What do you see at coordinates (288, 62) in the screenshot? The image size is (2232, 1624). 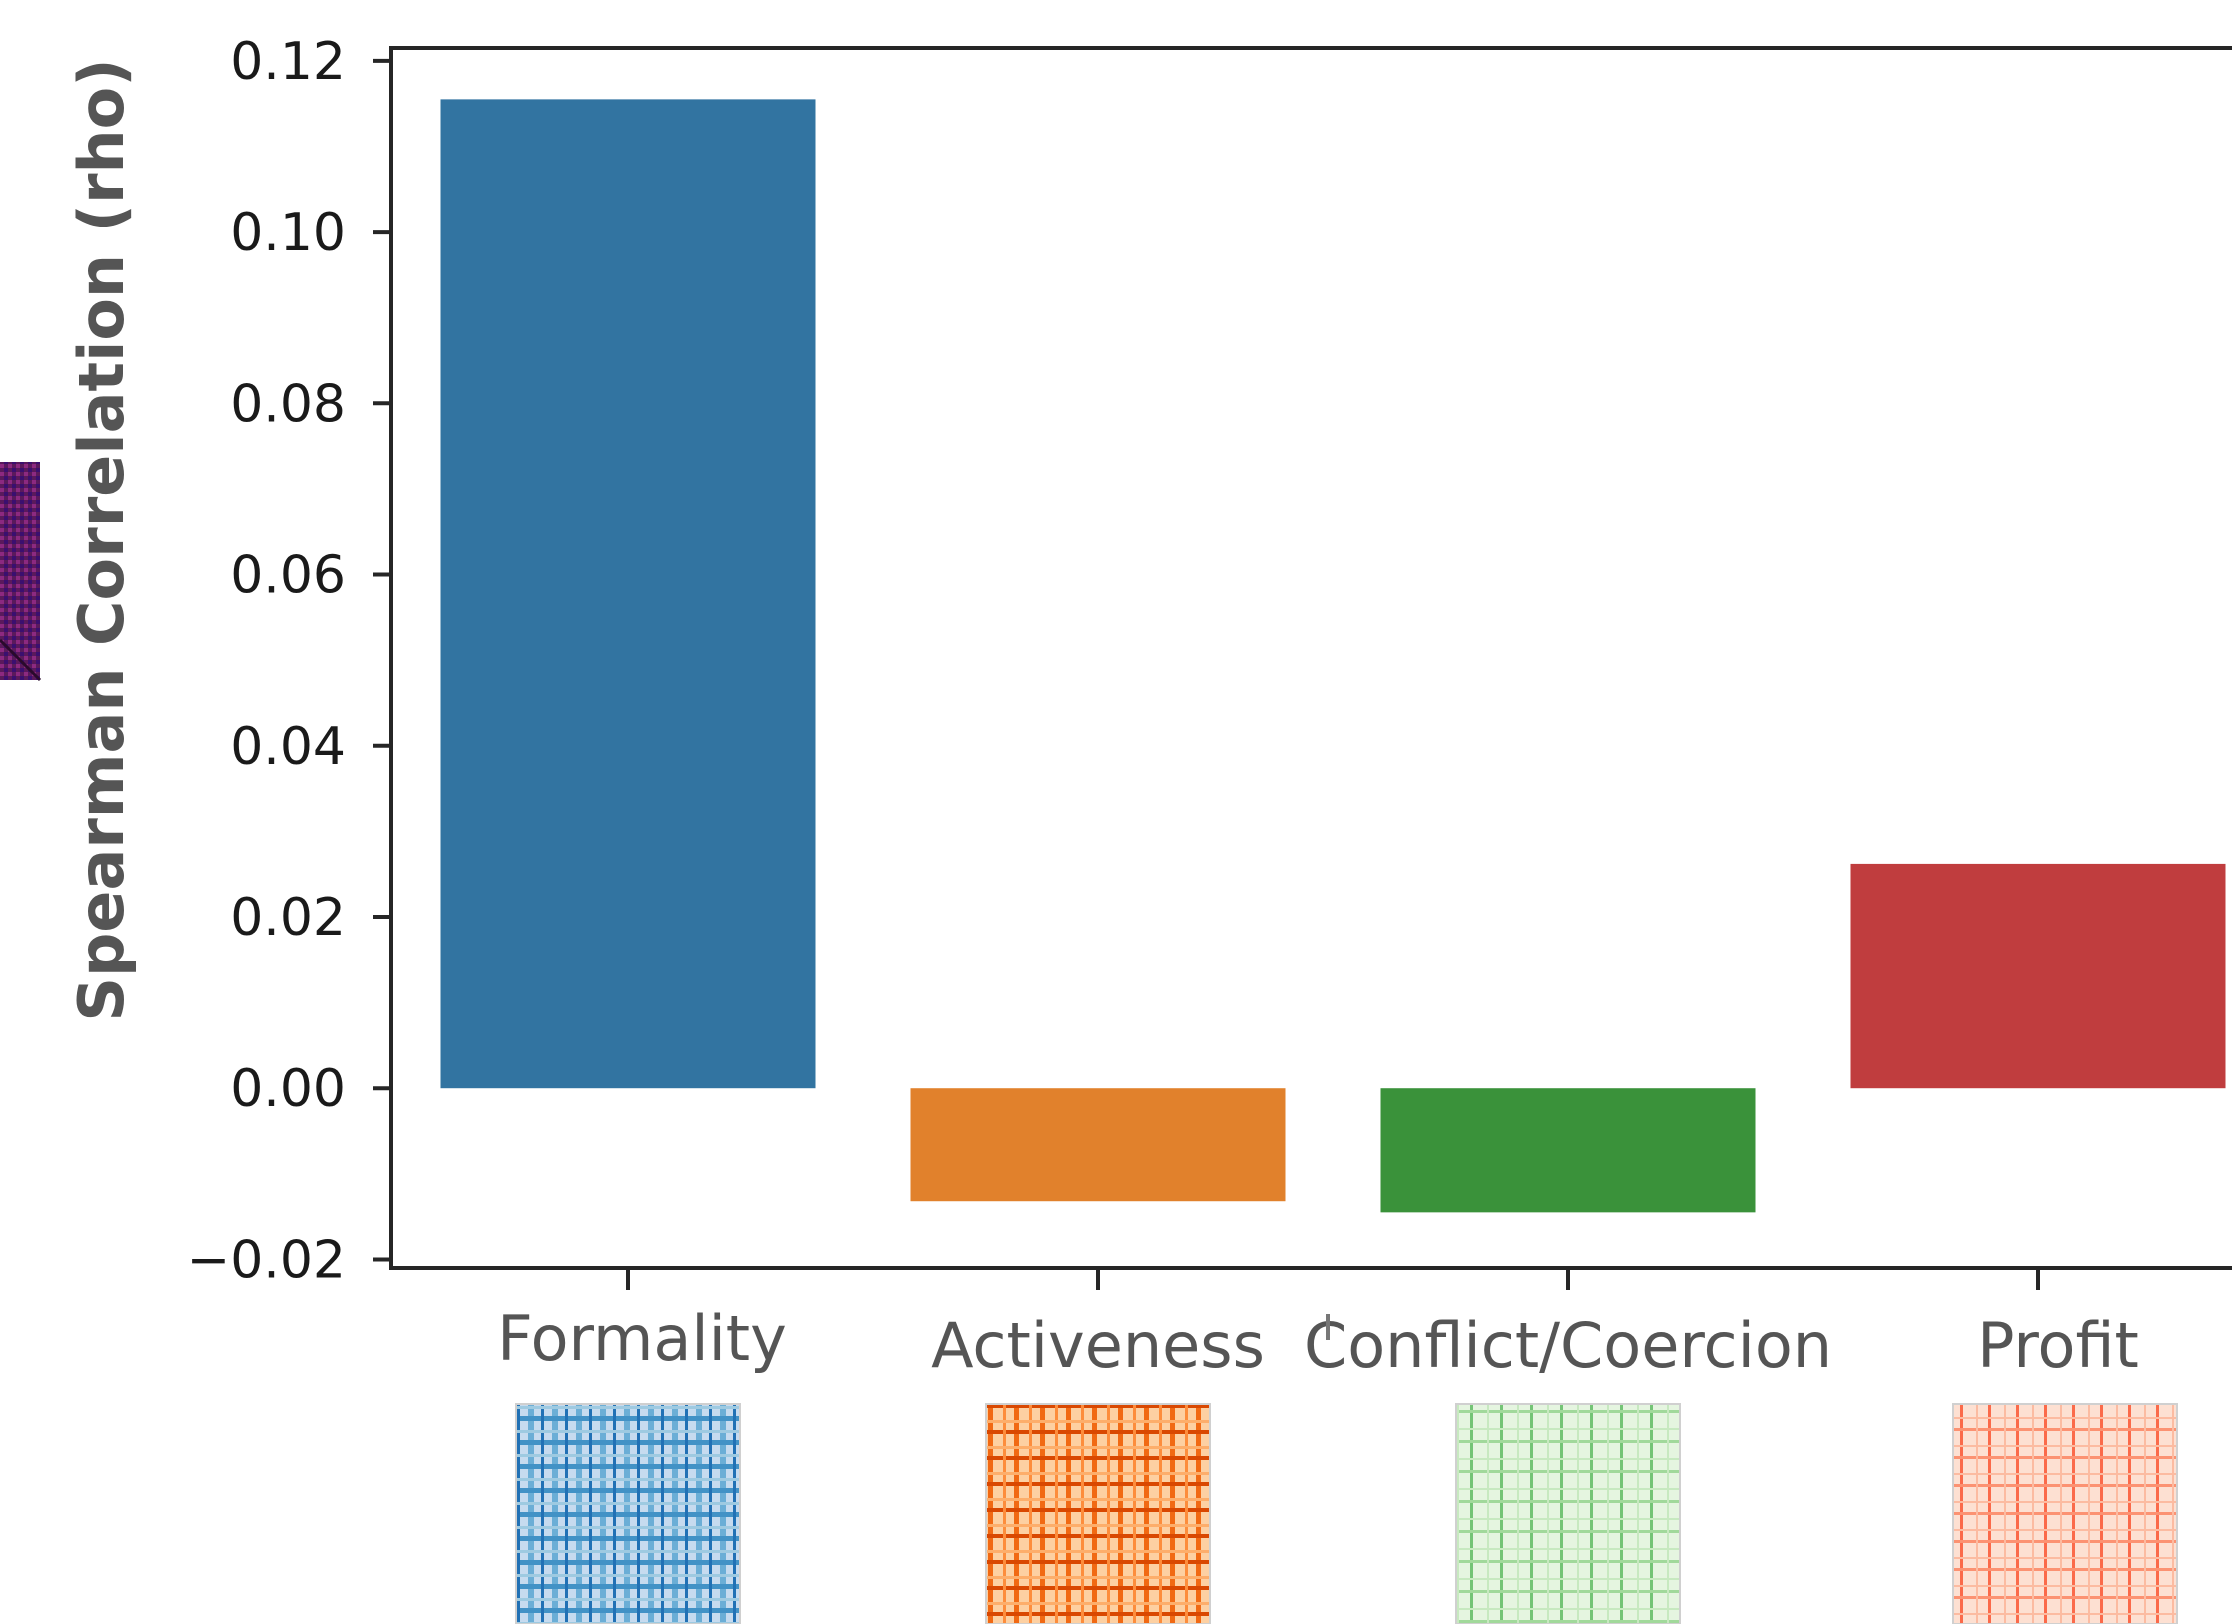 I see `y-tick-label: 0.12` at bounding box center [288, 62].